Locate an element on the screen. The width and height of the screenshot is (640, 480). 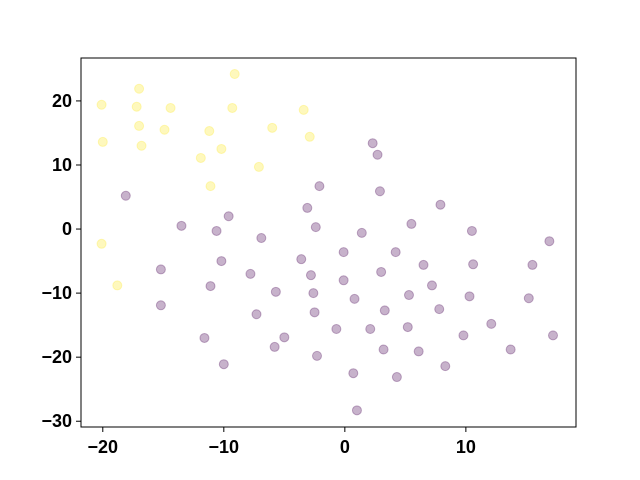
x-tick-label: −20 is located at coordinates (103, 447).